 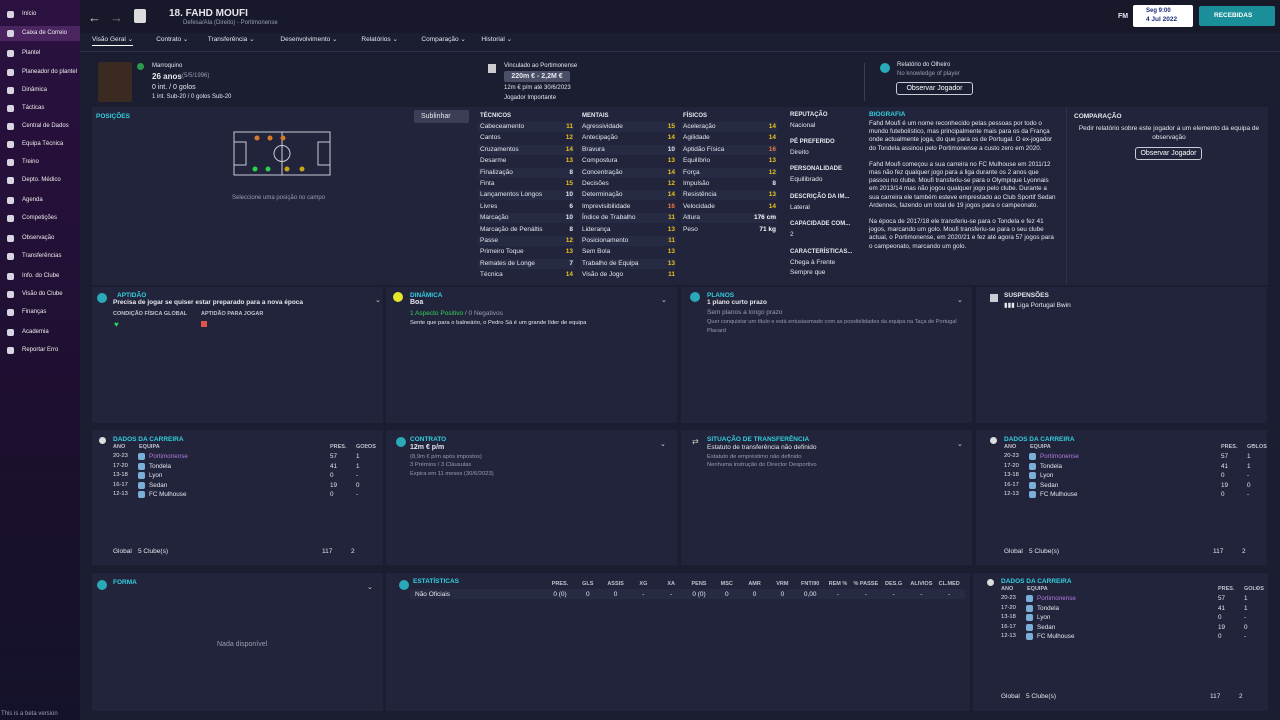 What do you see at coordinates (50, 72) in the screenshot?
I see `nav-item: Planeador do plantel` at bounding box center [50, 72].